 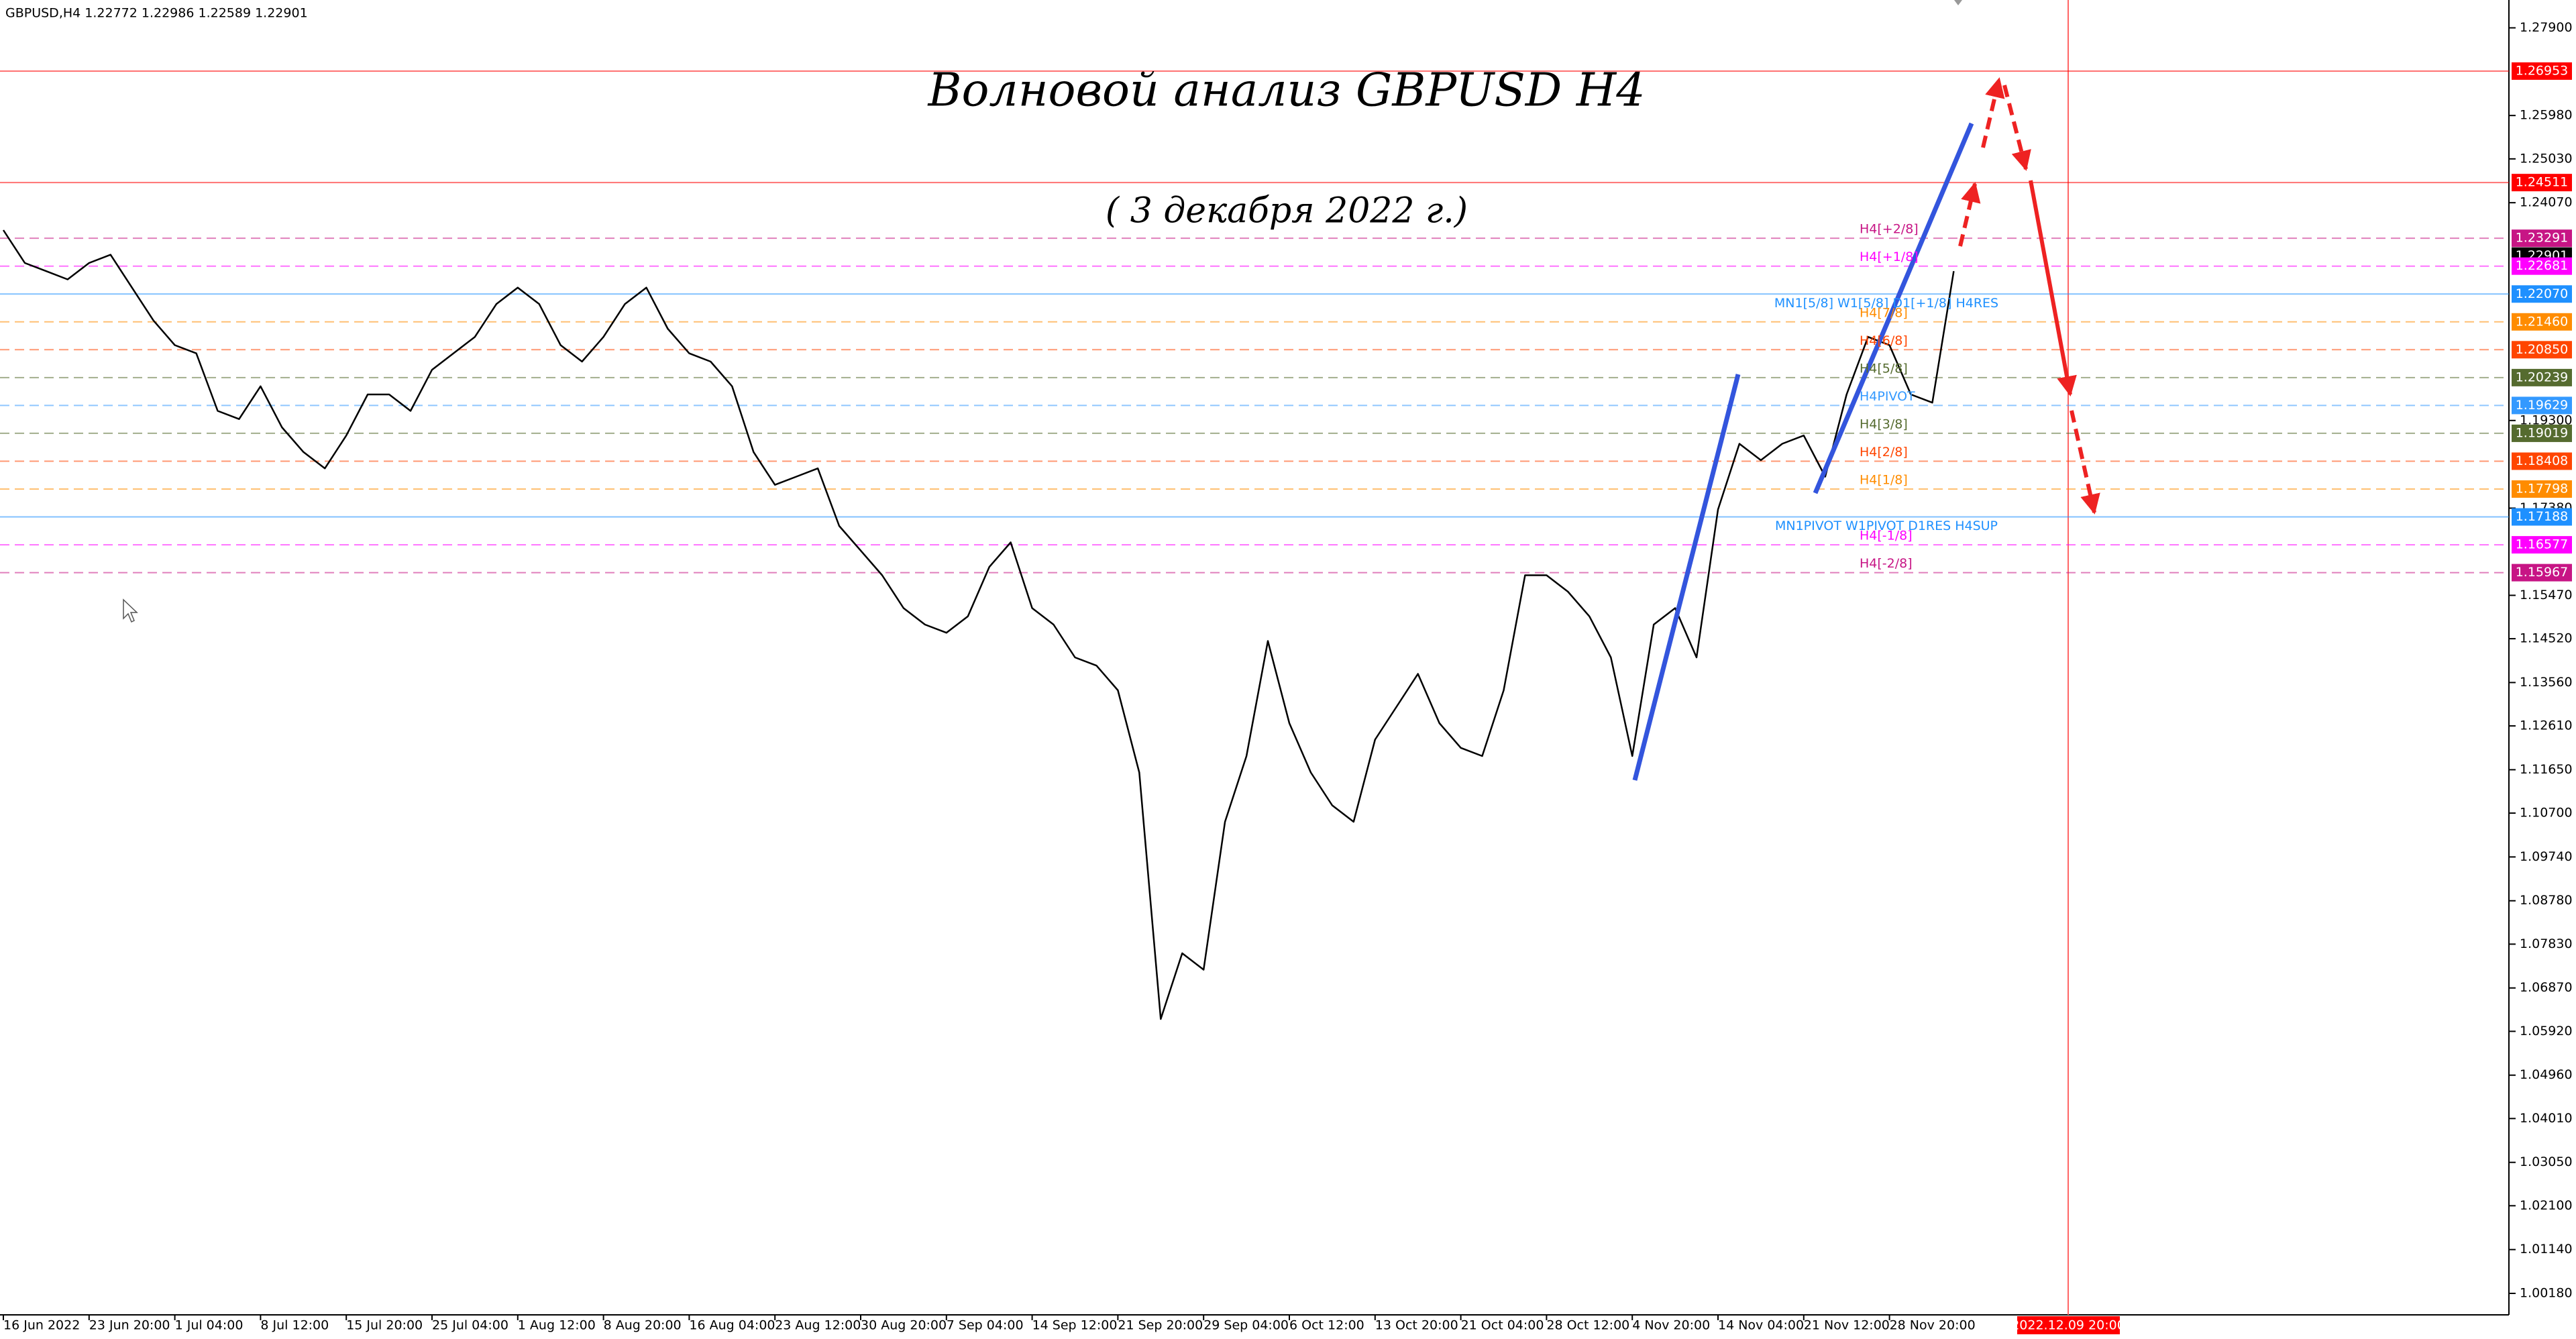 What do you see at coordinates (2546, 725) in the screenshot?
I see `y-tick-label: 1.12610` at bounding box center [2546, 725].